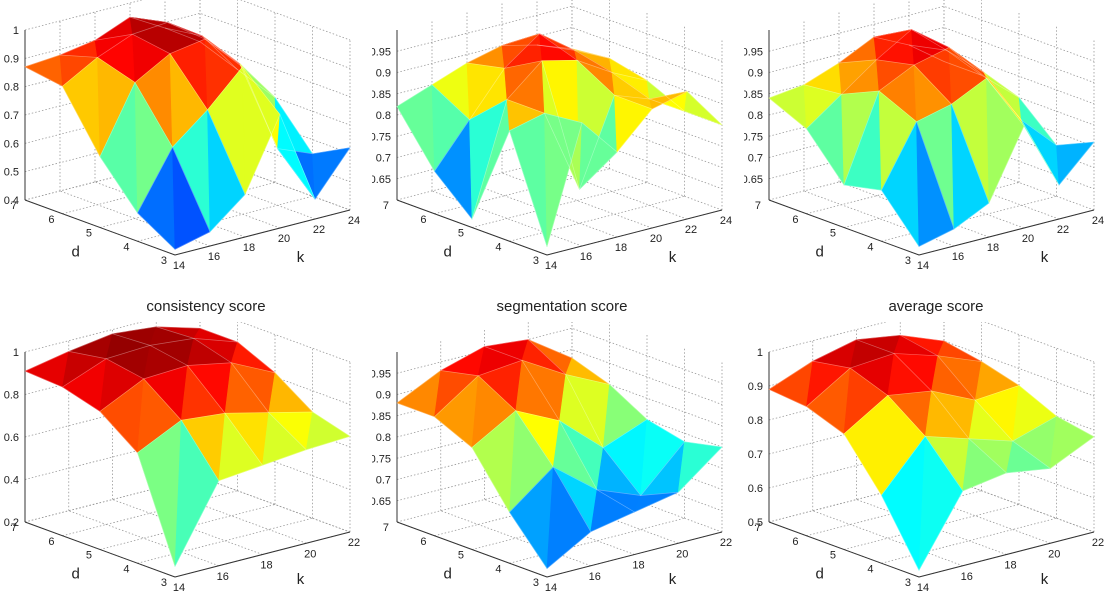  I want to click on z-tick-label: 1, so click(760, 353).